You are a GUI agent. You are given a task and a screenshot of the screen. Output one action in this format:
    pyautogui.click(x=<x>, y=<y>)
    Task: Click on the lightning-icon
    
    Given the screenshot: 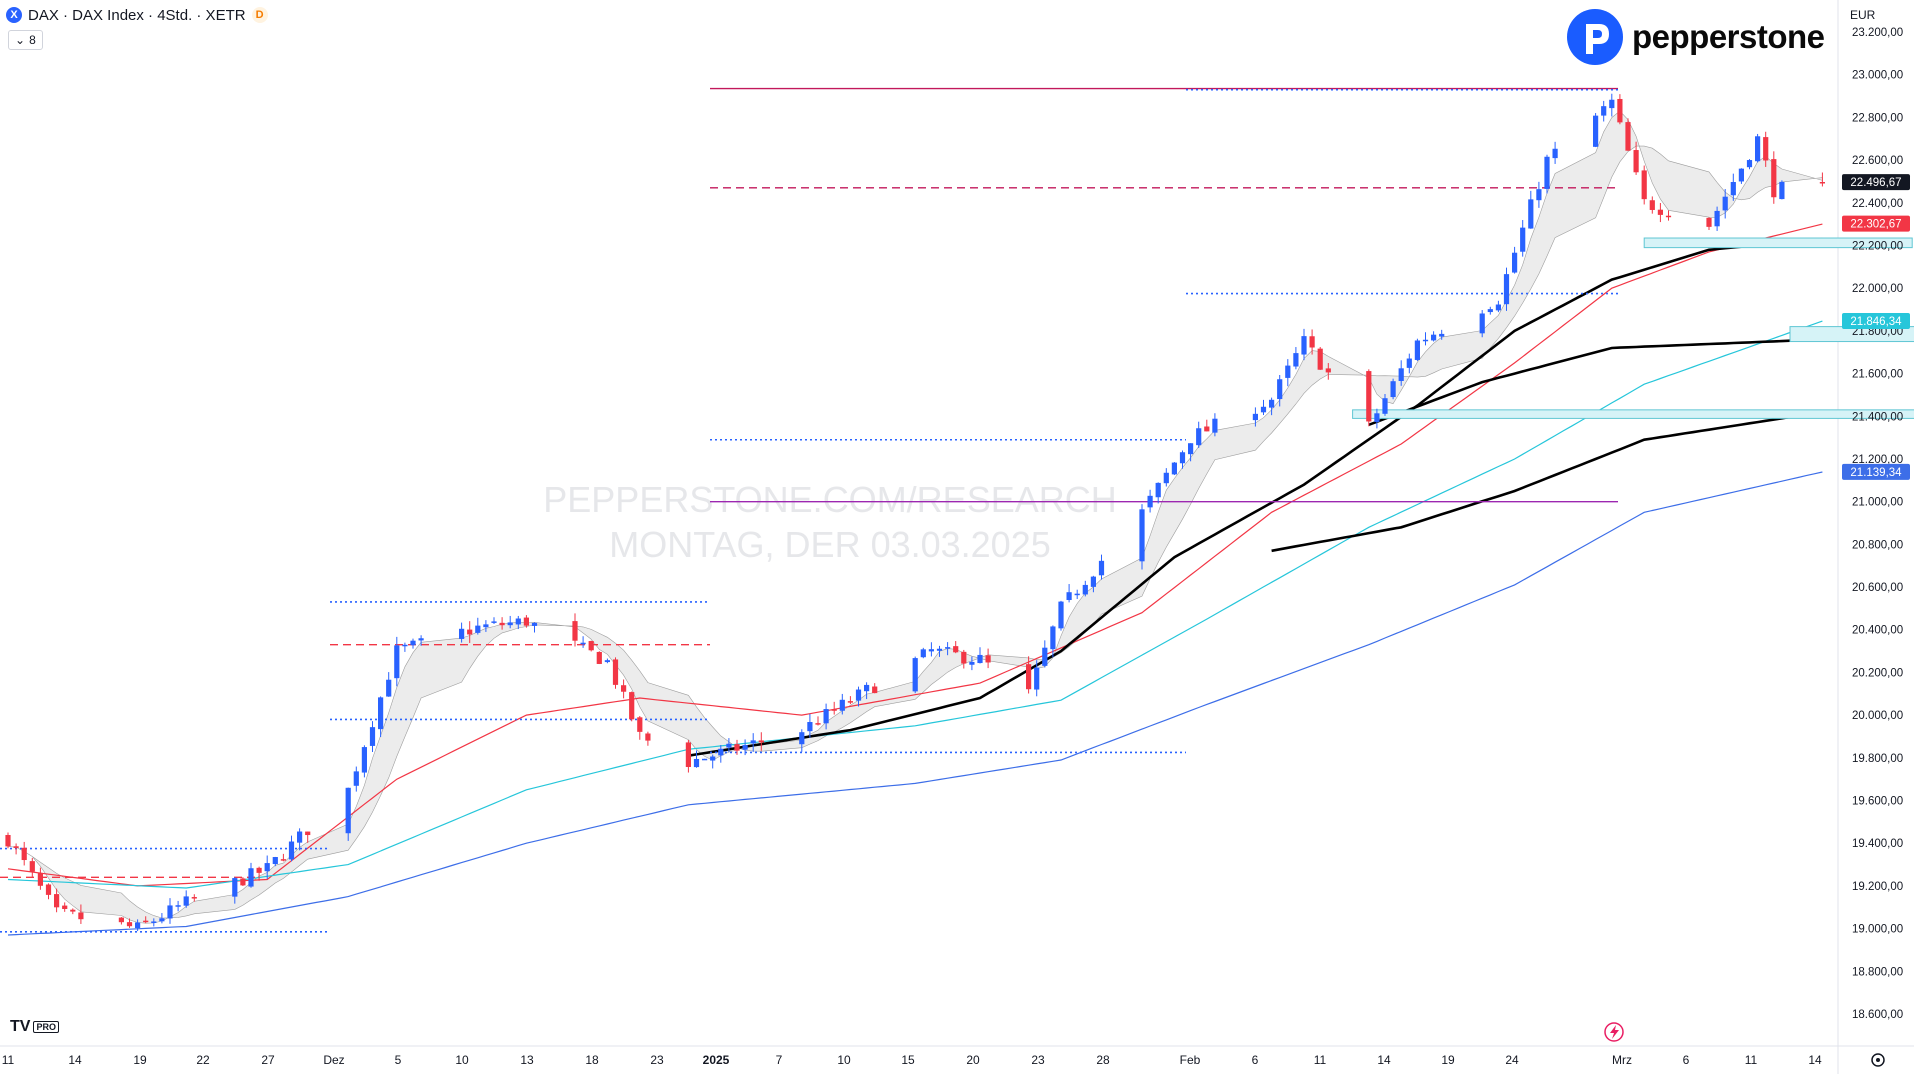 What is the action you would take?
    pyautogui.click(x=1614, y=1032)
    